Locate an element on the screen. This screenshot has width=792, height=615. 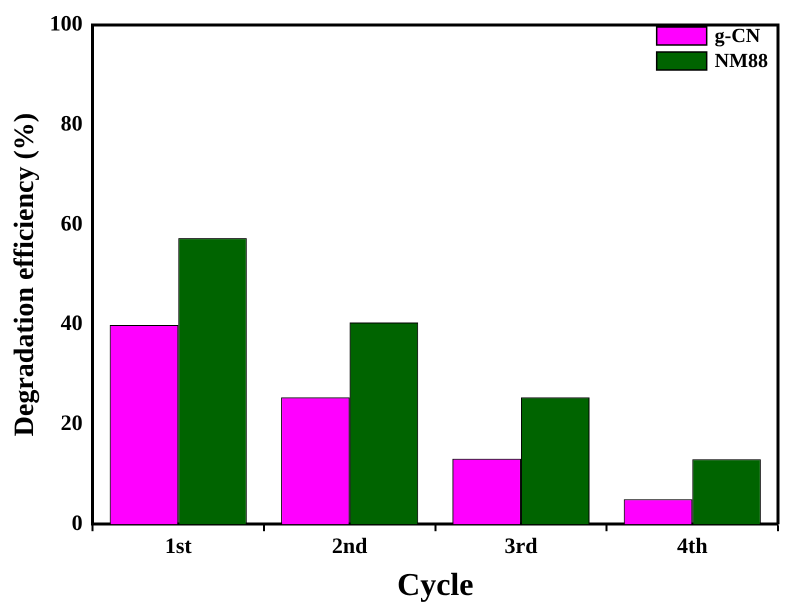
x-axis-title: Cycle is located at coordinates (435, 584).